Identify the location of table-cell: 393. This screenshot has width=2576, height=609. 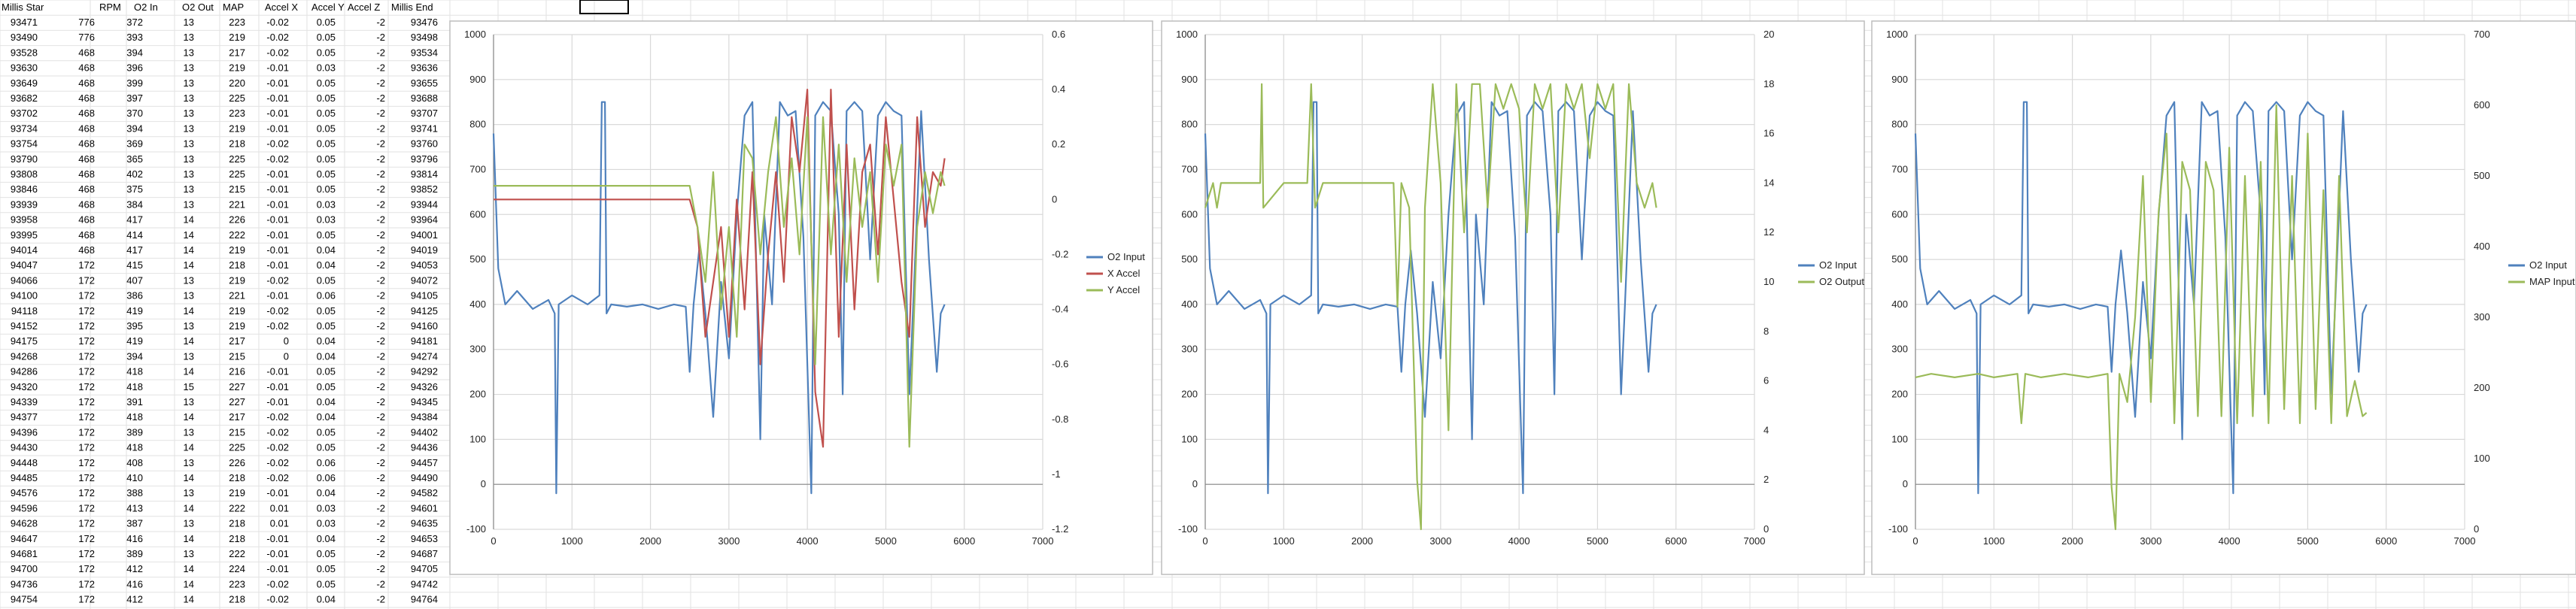
(134, 37).